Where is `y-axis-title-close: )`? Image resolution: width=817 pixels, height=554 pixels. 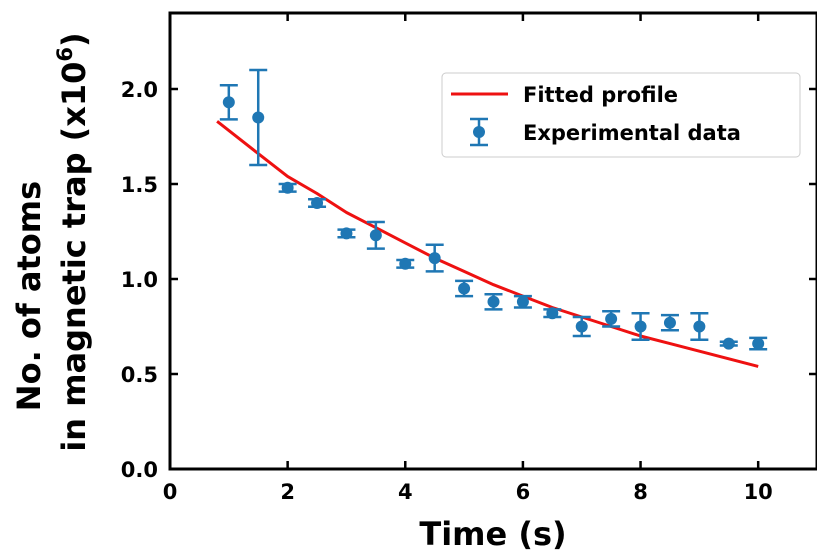
y-axis-title-close: ) is located at coordinates (74, 39).